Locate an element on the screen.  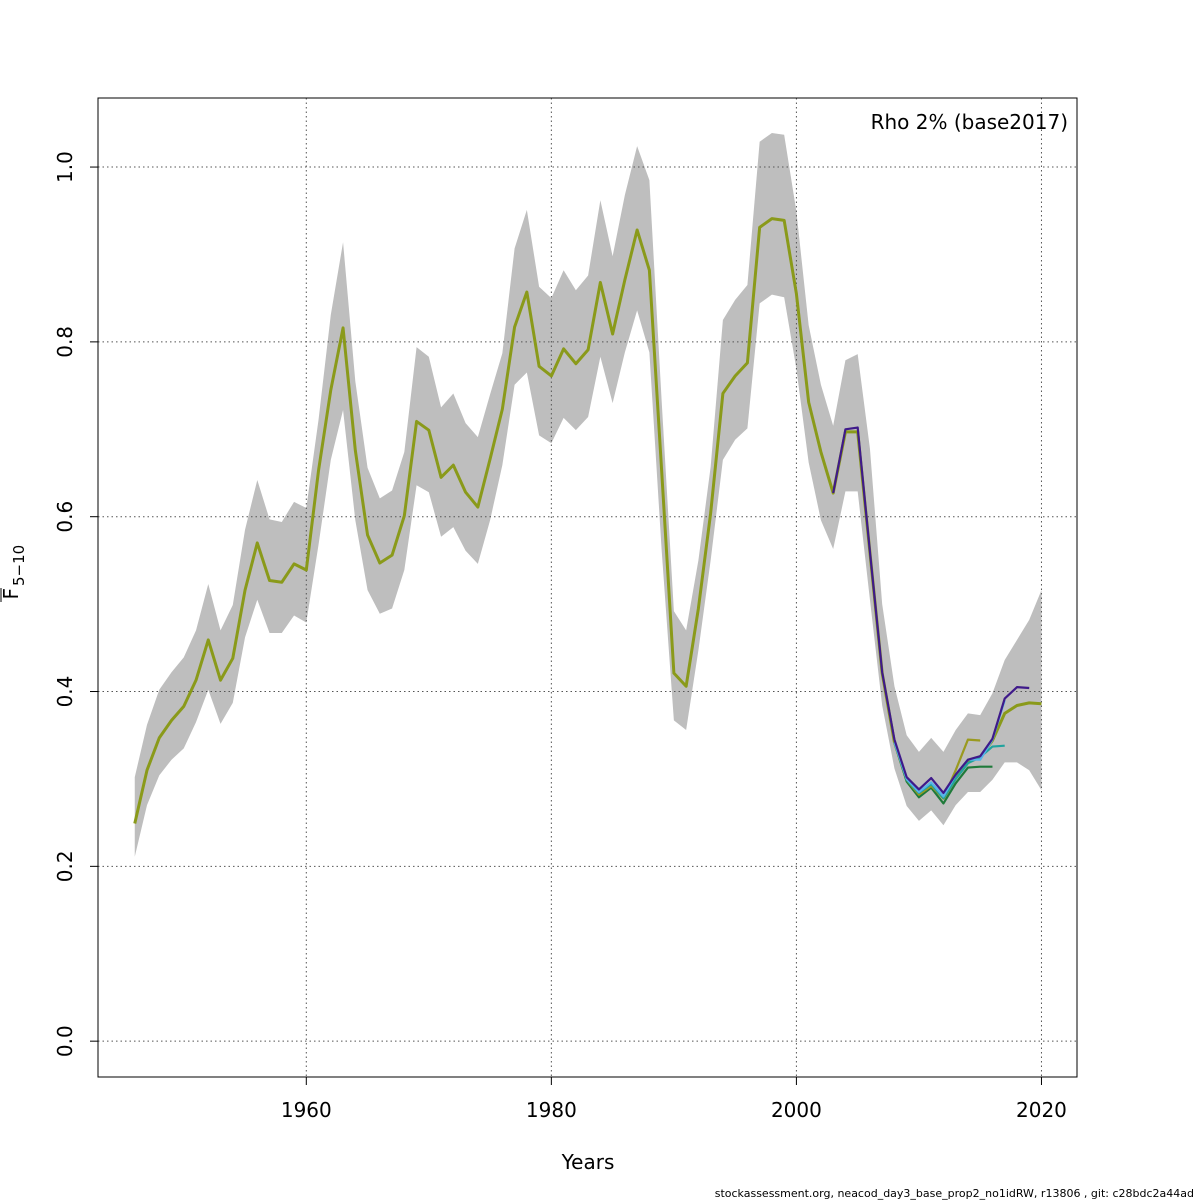
x-tick-label: 2020 is located at coordinates (1041, 1110).